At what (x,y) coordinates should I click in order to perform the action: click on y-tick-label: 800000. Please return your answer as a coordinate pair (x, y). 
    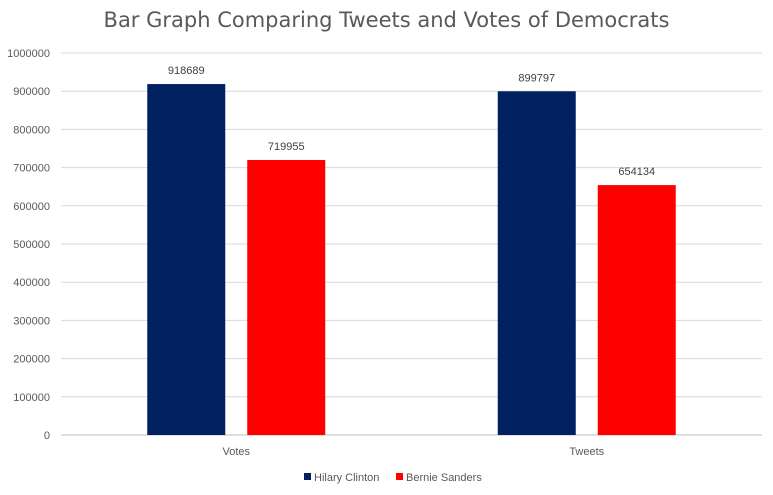
    Looking at the image, I should click on (31, 130).